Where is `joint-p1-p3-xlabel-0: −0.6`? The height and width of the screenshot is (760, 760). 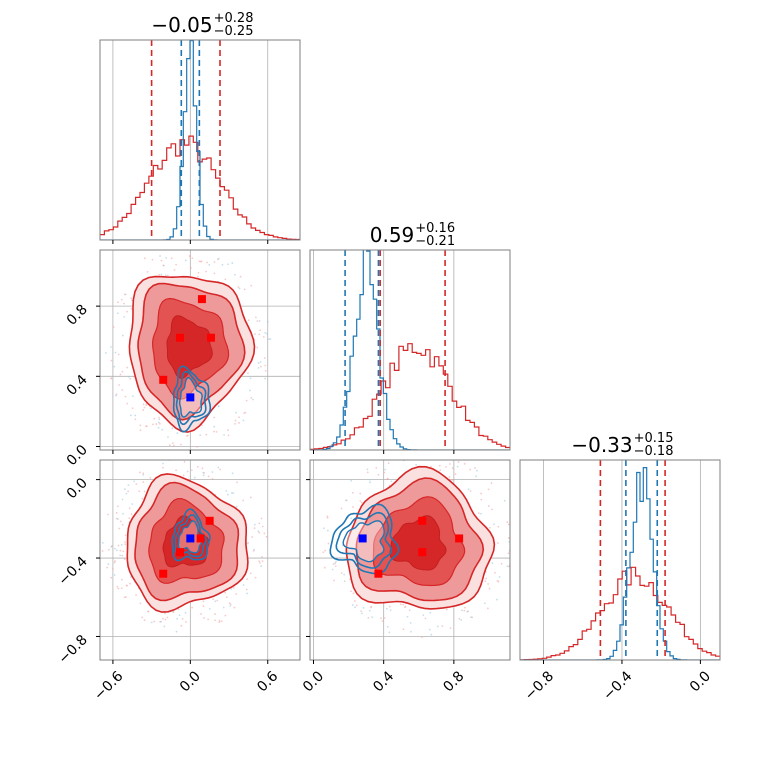
joint-p1-p3-xlabel-0: −0.6 is located at coordinates (108, 685).